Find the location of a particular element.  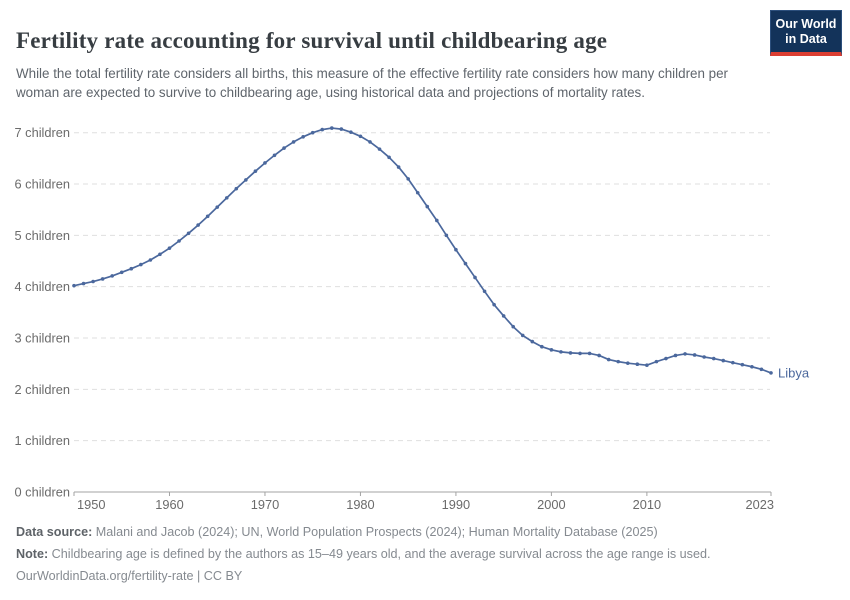

owid-logo-line1: Our World is located at coordinates (806, 24).